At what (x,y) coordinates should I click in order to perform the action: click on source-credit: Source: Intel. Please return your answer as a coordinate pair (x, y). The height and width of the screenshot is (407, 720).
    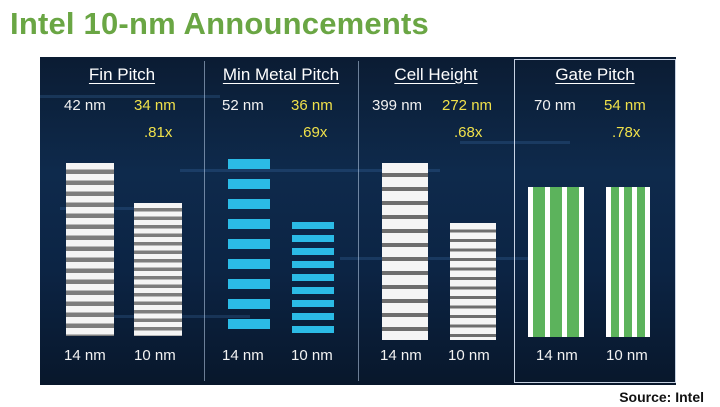
    Looking at the image, I should click on (661, 397).